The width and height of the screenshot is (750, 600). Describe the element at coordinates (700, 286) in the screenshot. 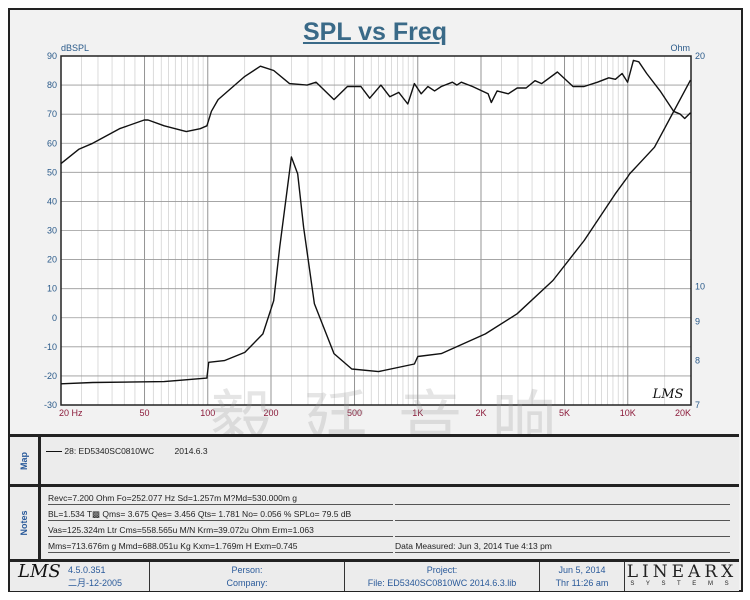

I see `y2-tick-label: 10` at that location.